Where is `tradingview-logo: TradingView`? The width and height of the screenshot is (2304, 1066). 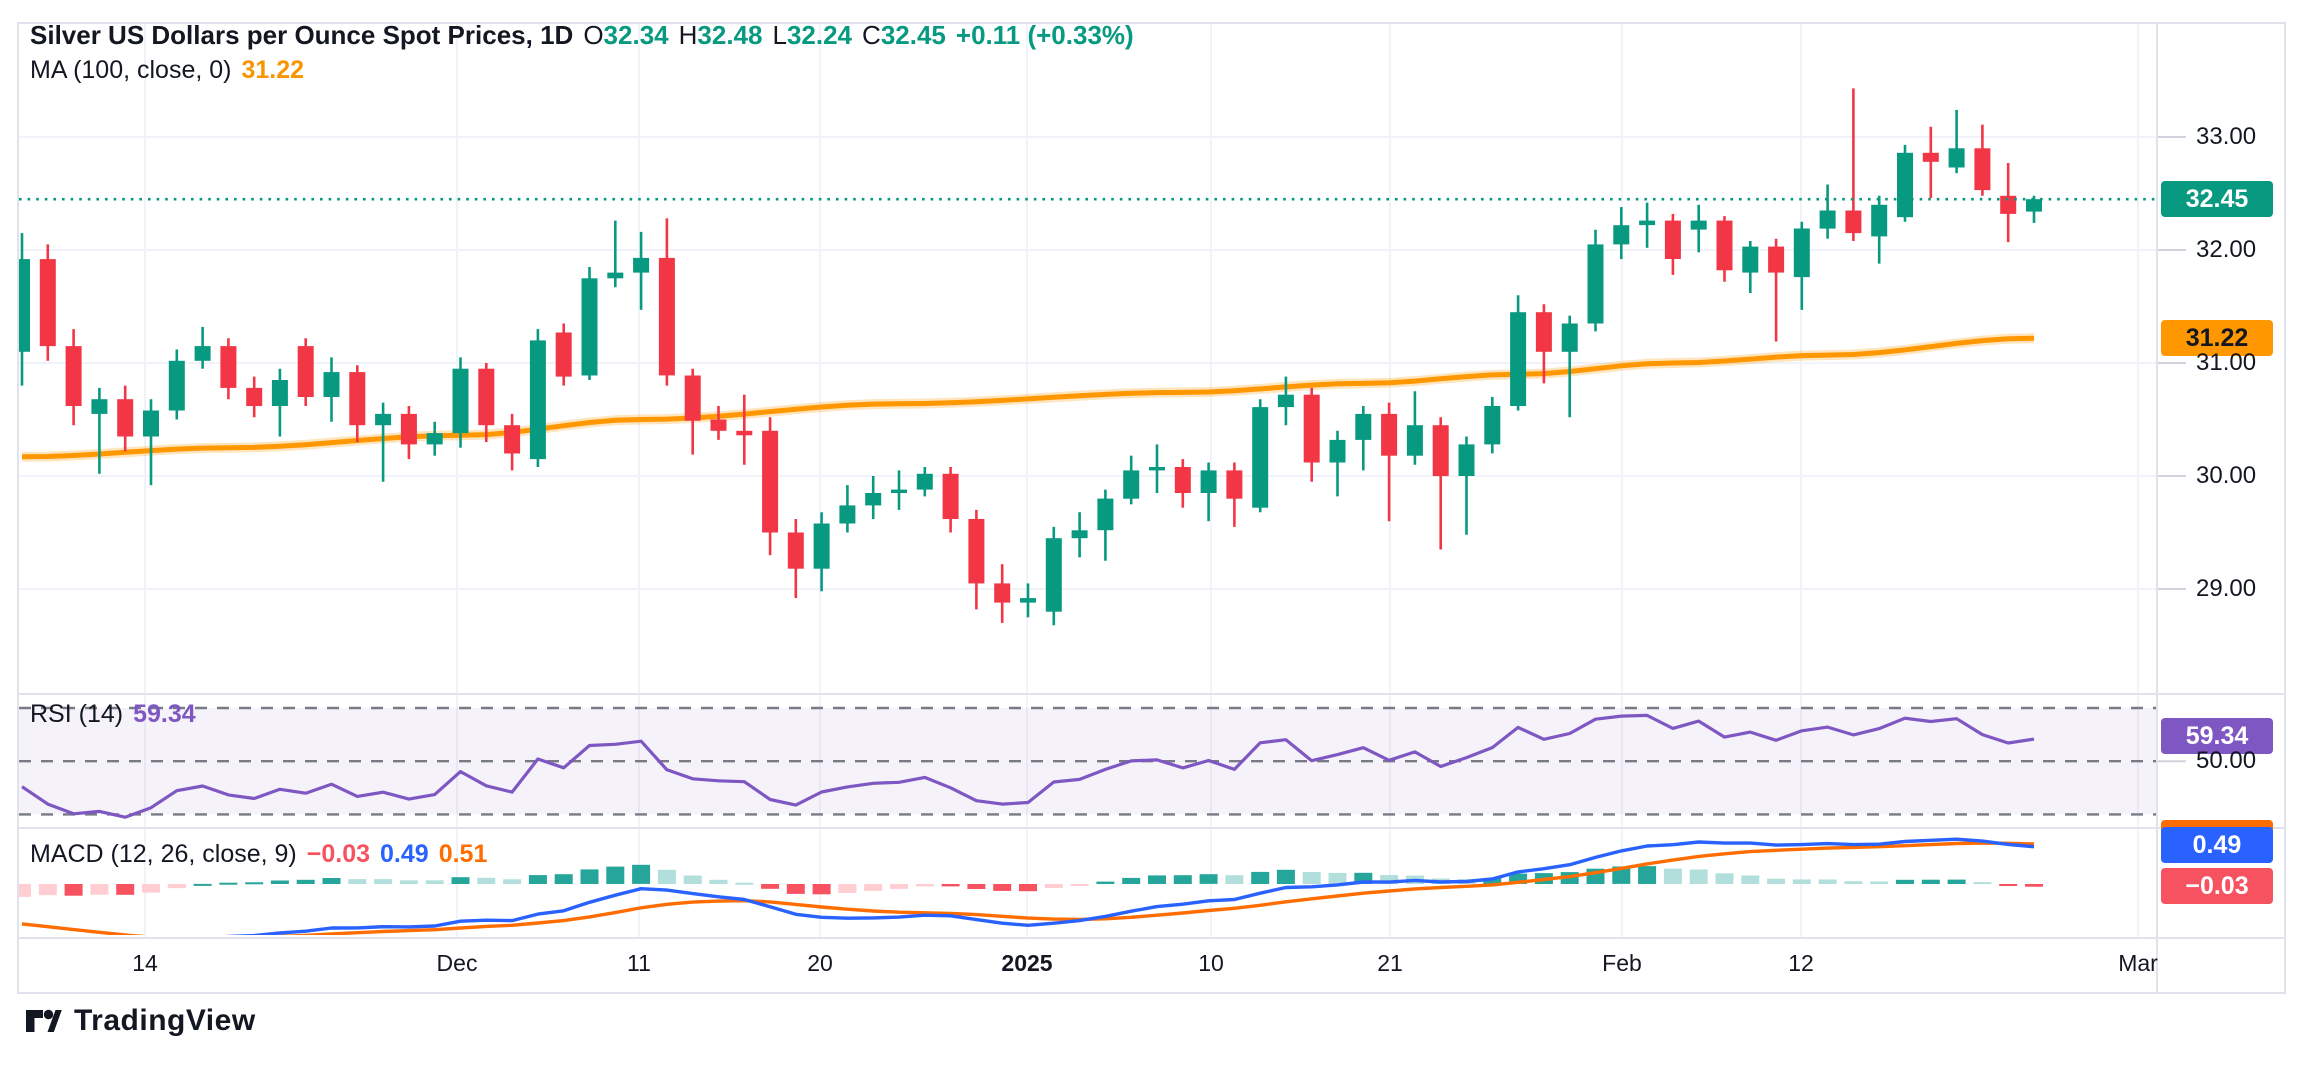 tradingview-logo: TradingView is located at coordinates (140, 1021).